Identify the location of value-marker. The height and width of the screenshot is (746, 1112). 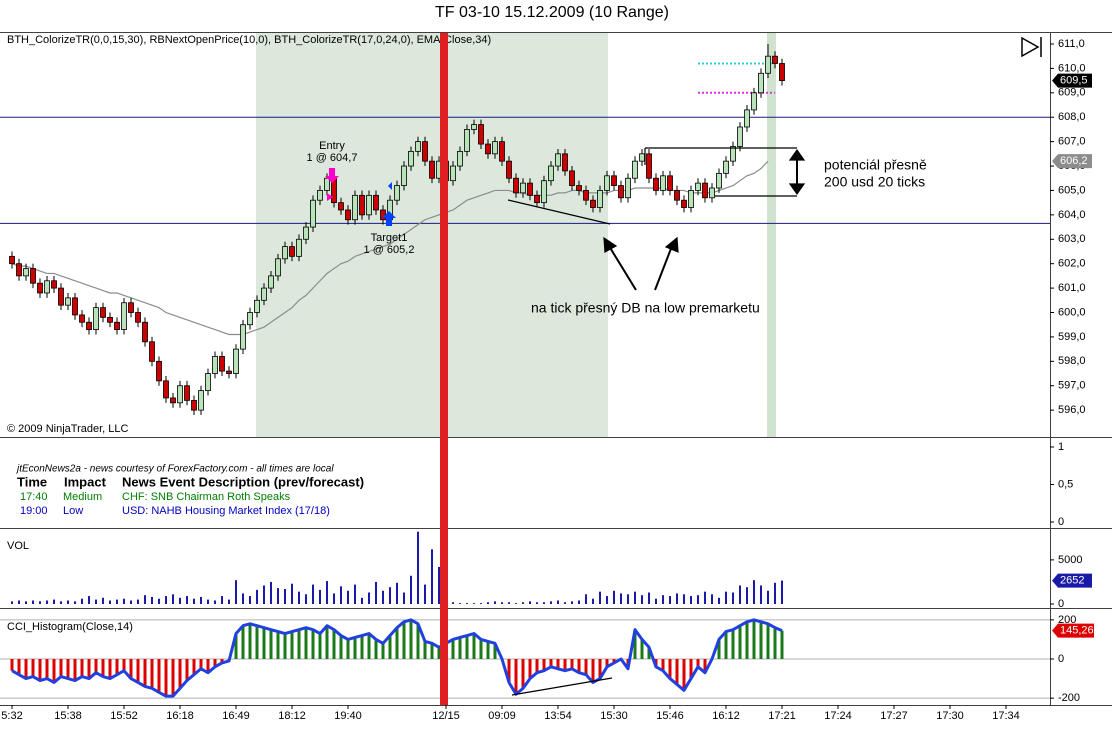
(1073, 630).